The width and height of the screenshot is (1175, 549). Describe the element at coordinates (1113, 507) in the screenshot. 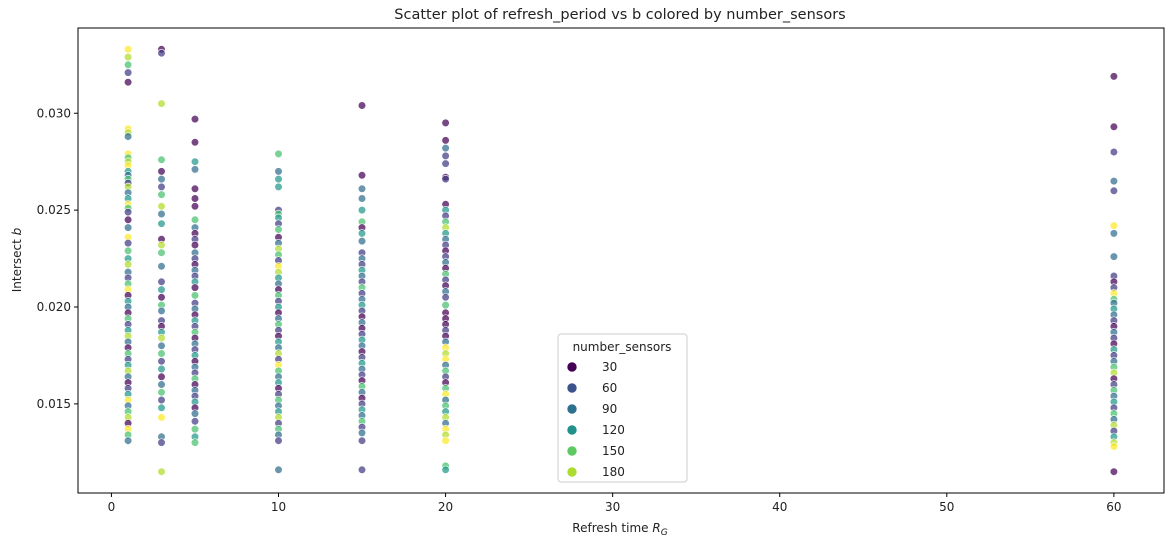

I see `x-tick-label: 60` at that location.